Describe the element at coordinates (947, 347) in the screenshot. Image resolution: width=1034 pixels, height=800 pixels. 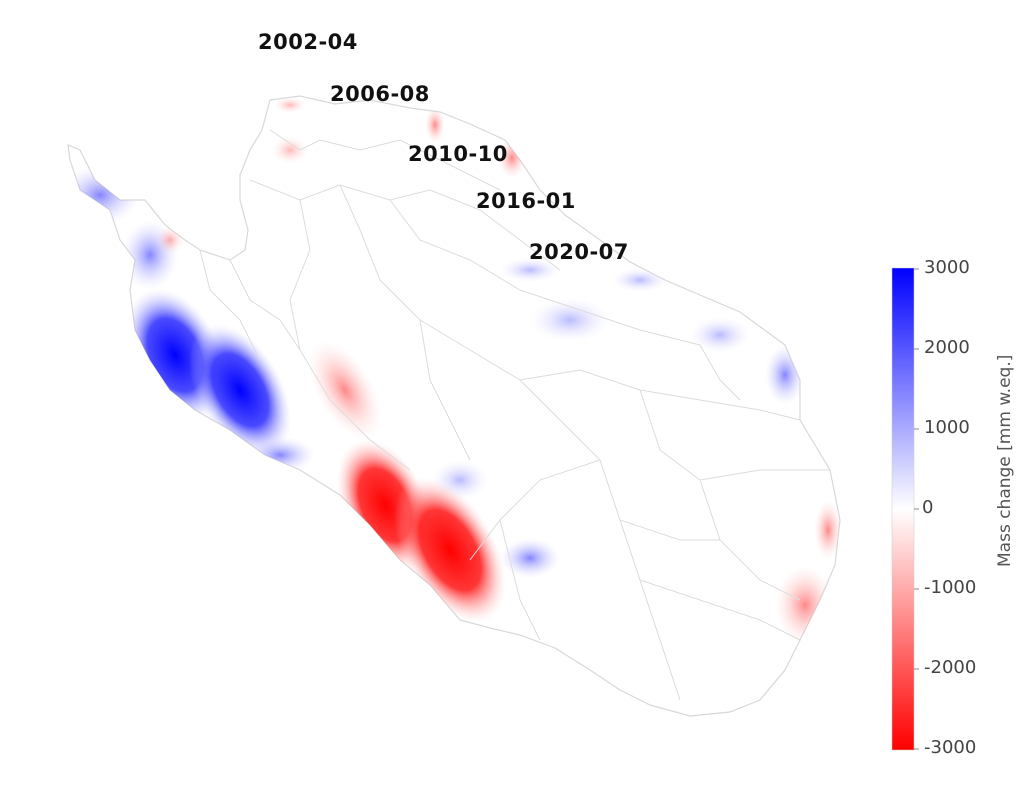
I see `colorbar-tick-label: 2000` at that location.